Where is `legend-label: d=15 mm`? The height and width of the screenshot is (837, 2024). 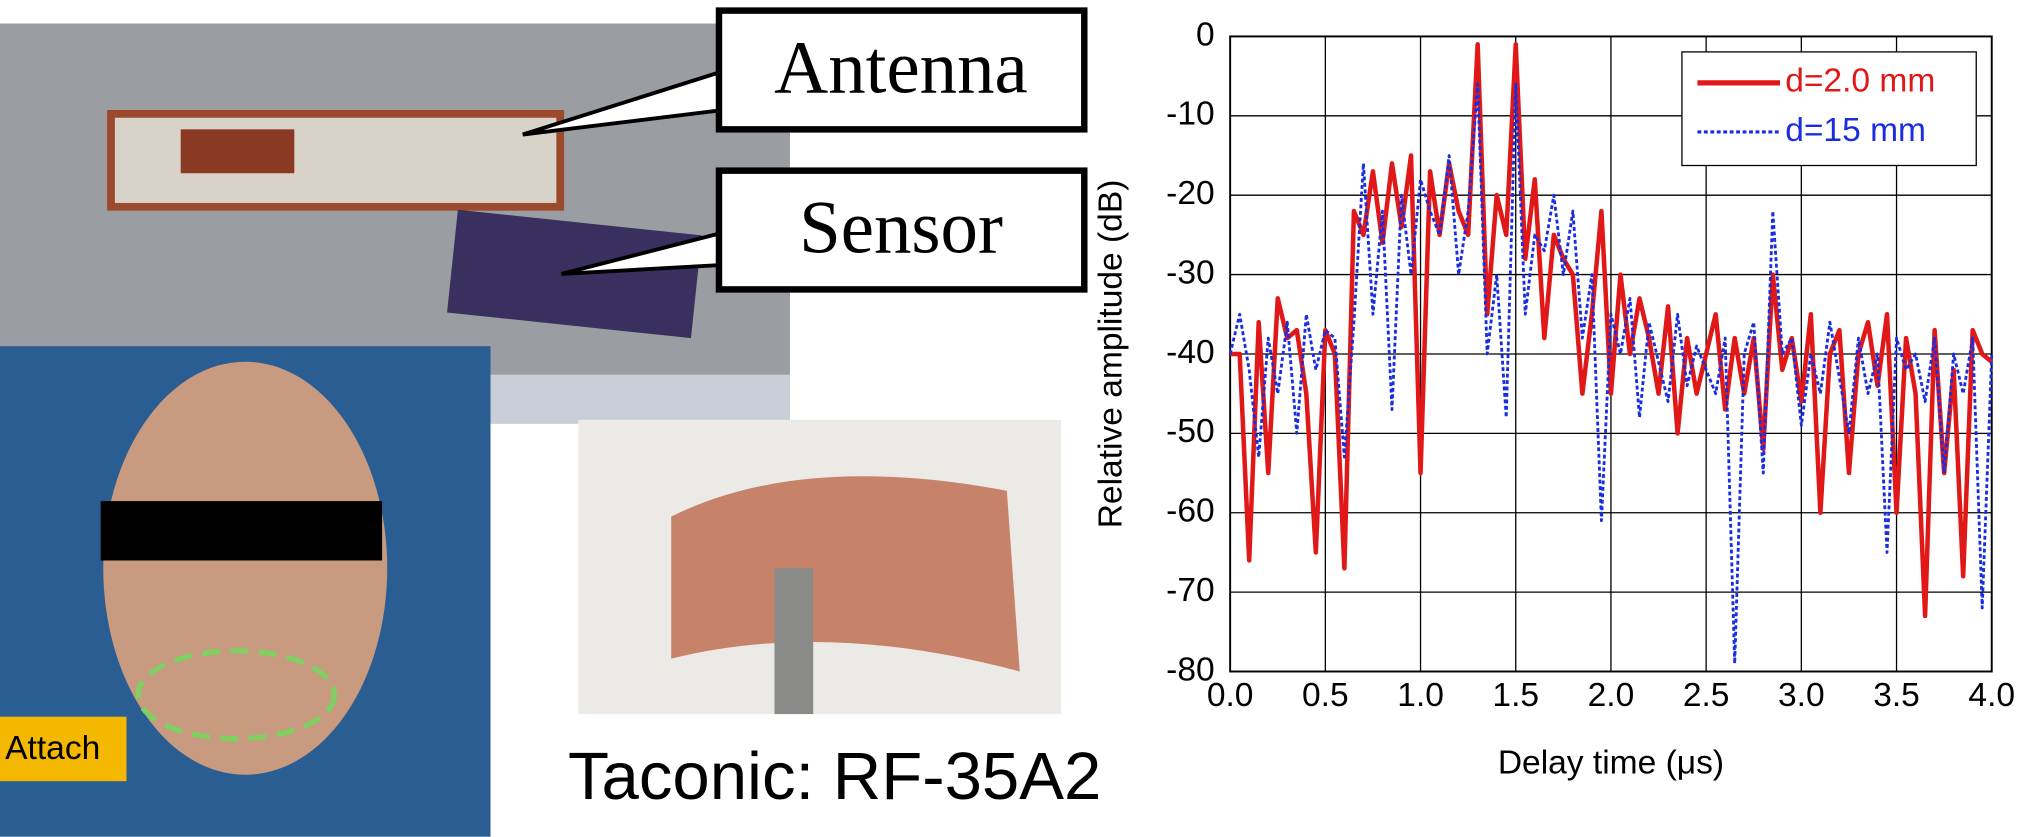 legend-label: d=15 mm is located at coordinates (1855, 130).